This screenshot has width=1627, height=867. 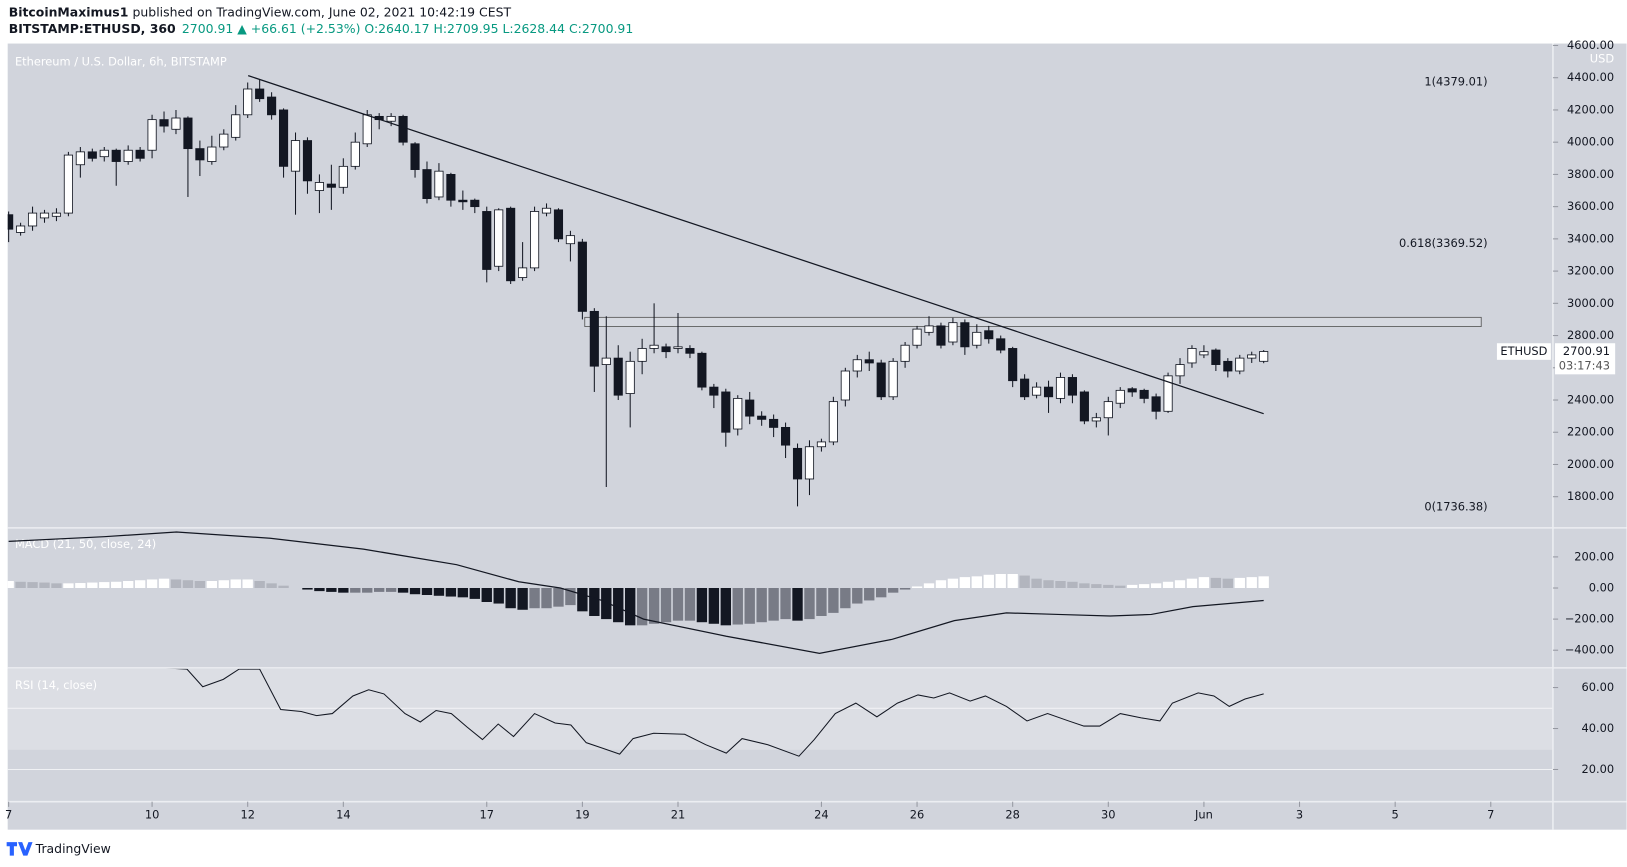 What do you see at coordinates (1590, 174) in the screenshot?
I see `y-tick-label: 3800.00` at bounding box center [1590, 174].